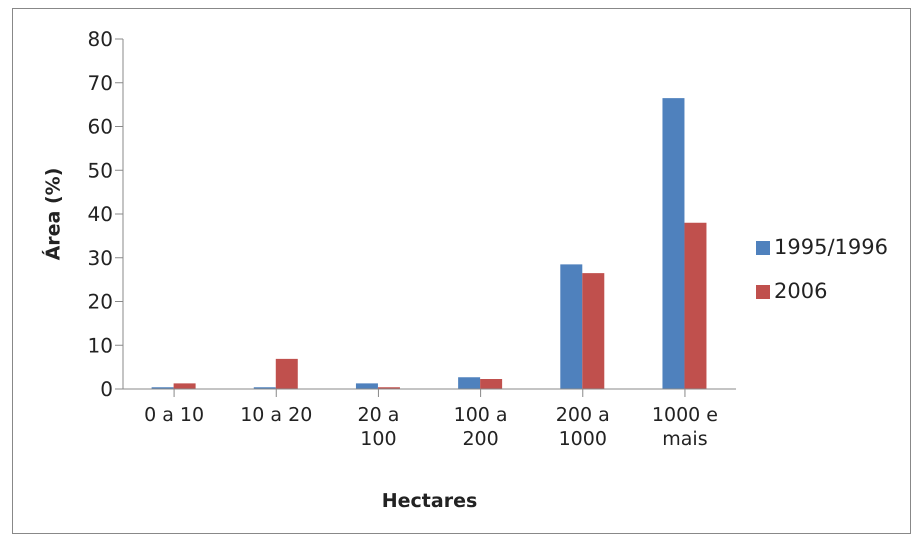 Image resolution: width=915 pixels, height=542 pixels. Describe the element at coordinates (481, 427) in the screenshot. I see `x-tick-label: 100 a 200` at that location.